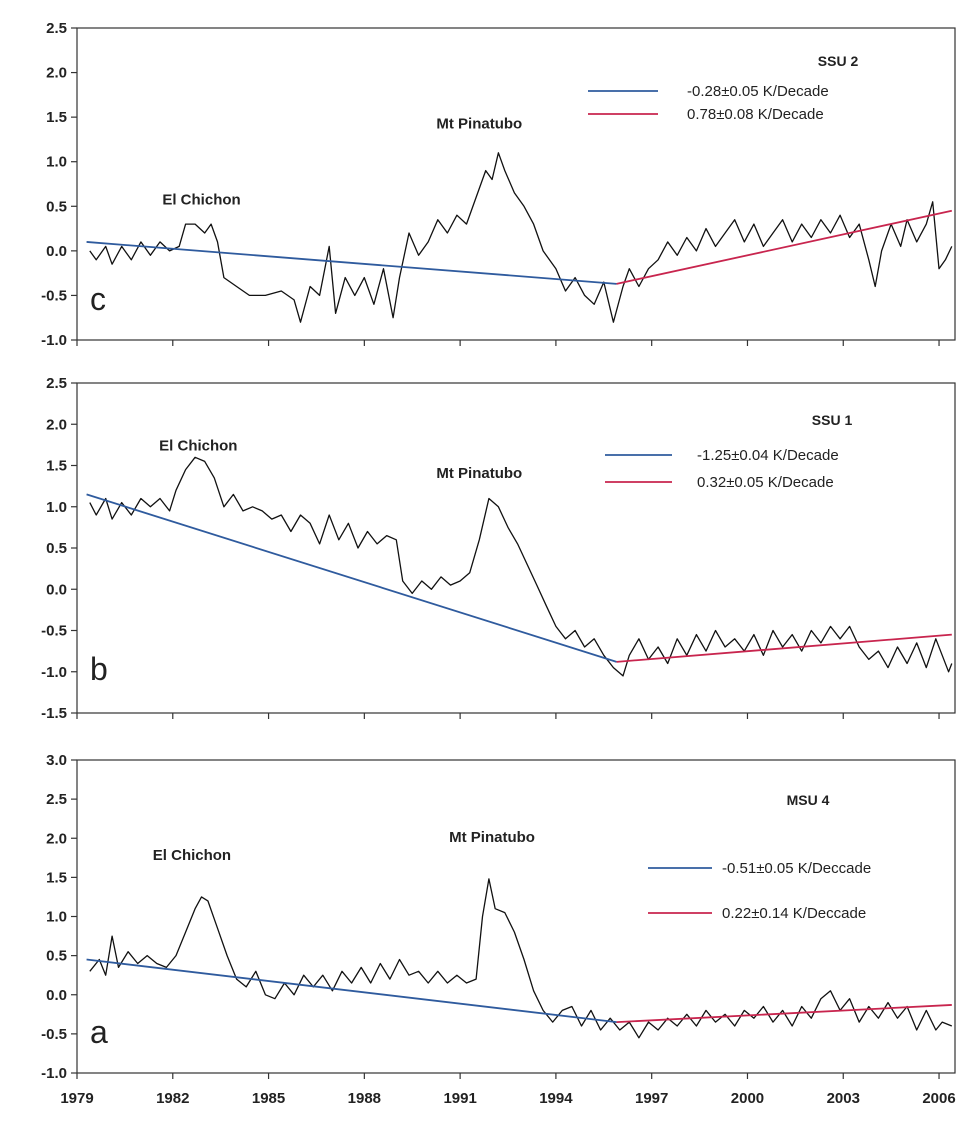 Image resolution: width=970 pixels, height=1135 pixels. I want to click on legend-label: -1.25±0.04 K/Decade, so click(768, 455).